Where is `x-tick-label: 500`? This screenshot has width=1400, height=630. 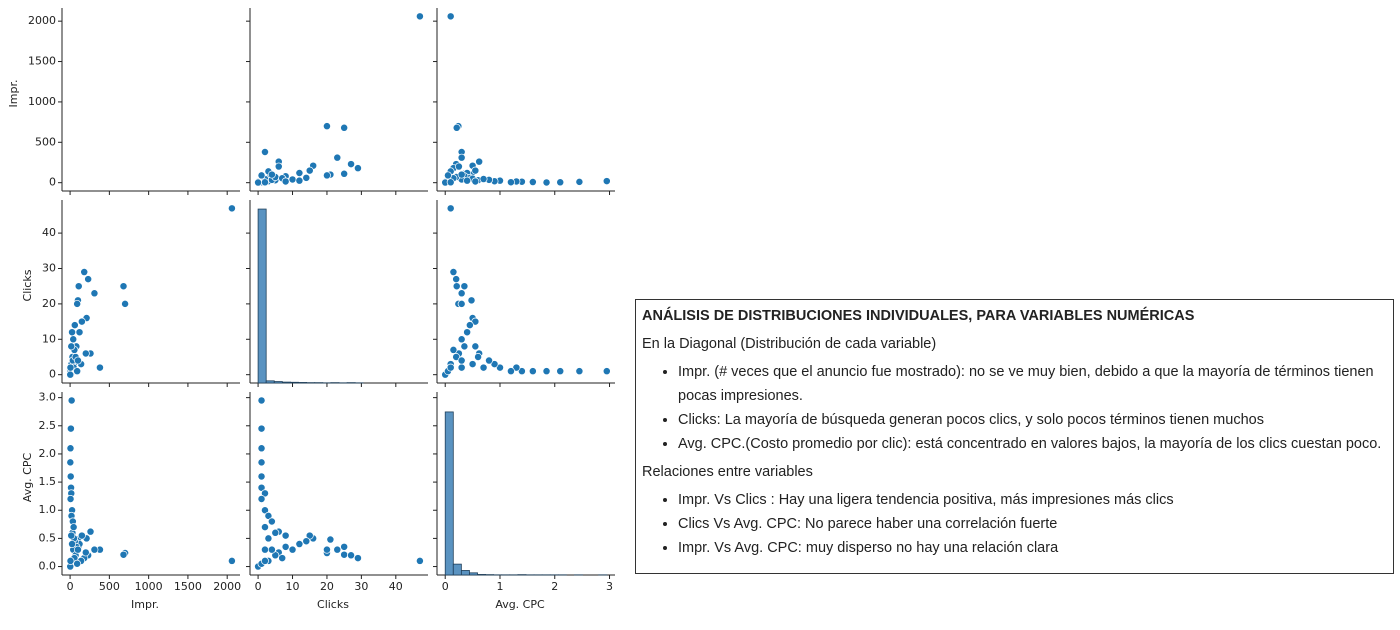 x-tick-label: 500 is located at coordinates (109, 586).